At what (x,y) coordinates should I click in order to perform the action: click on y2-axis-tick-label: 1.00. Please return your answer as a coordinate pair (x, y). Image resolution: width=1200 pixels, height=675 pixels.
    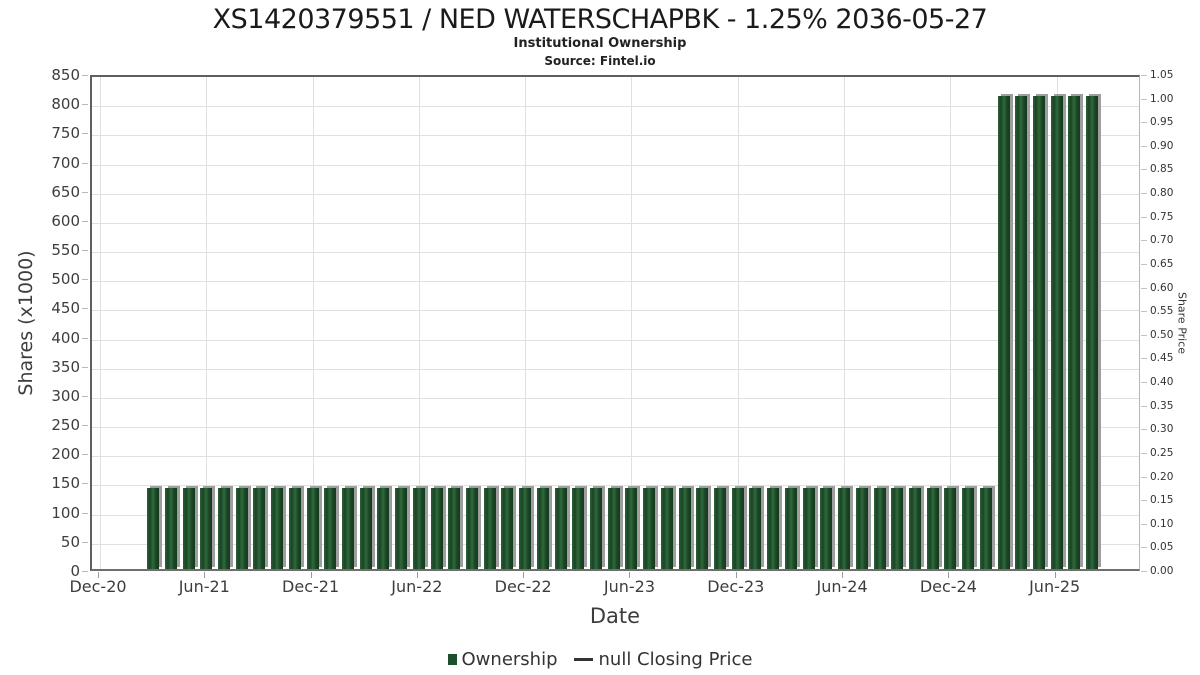
    Looking at the image, I should click on (1162, 98).